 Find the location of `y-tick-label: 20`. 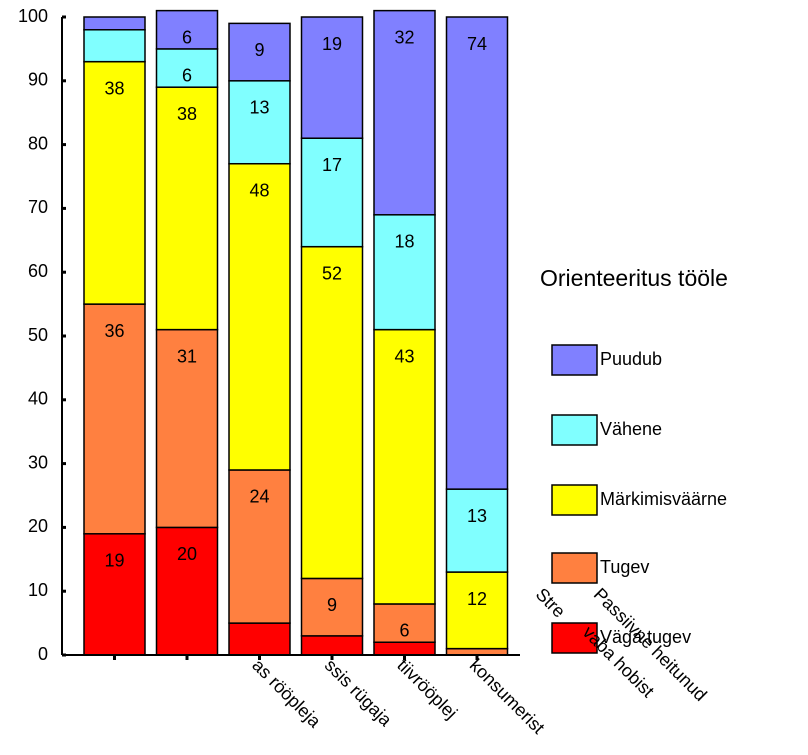

y-tick-label: 20 is located at coordinates (38, 526).